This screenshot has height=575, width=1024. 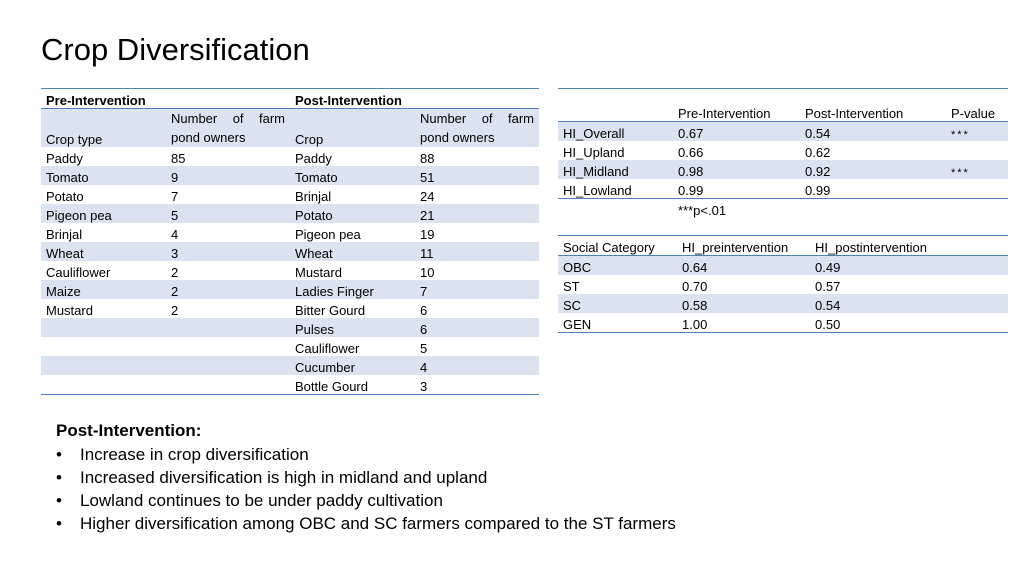 I want to click on table-cell: ST, so click(x=571, y=286).